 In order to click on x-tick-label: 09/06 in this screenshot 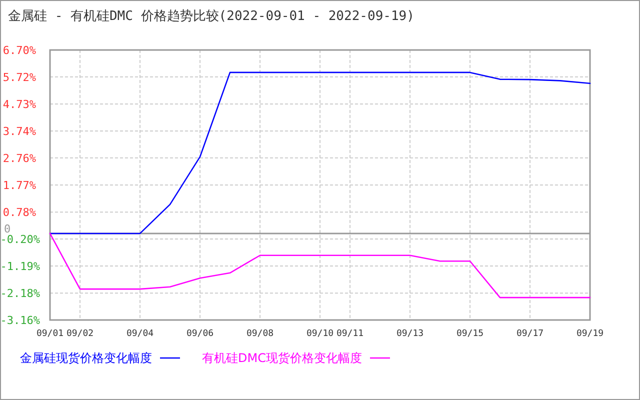, I will do `click(200, 334)`.